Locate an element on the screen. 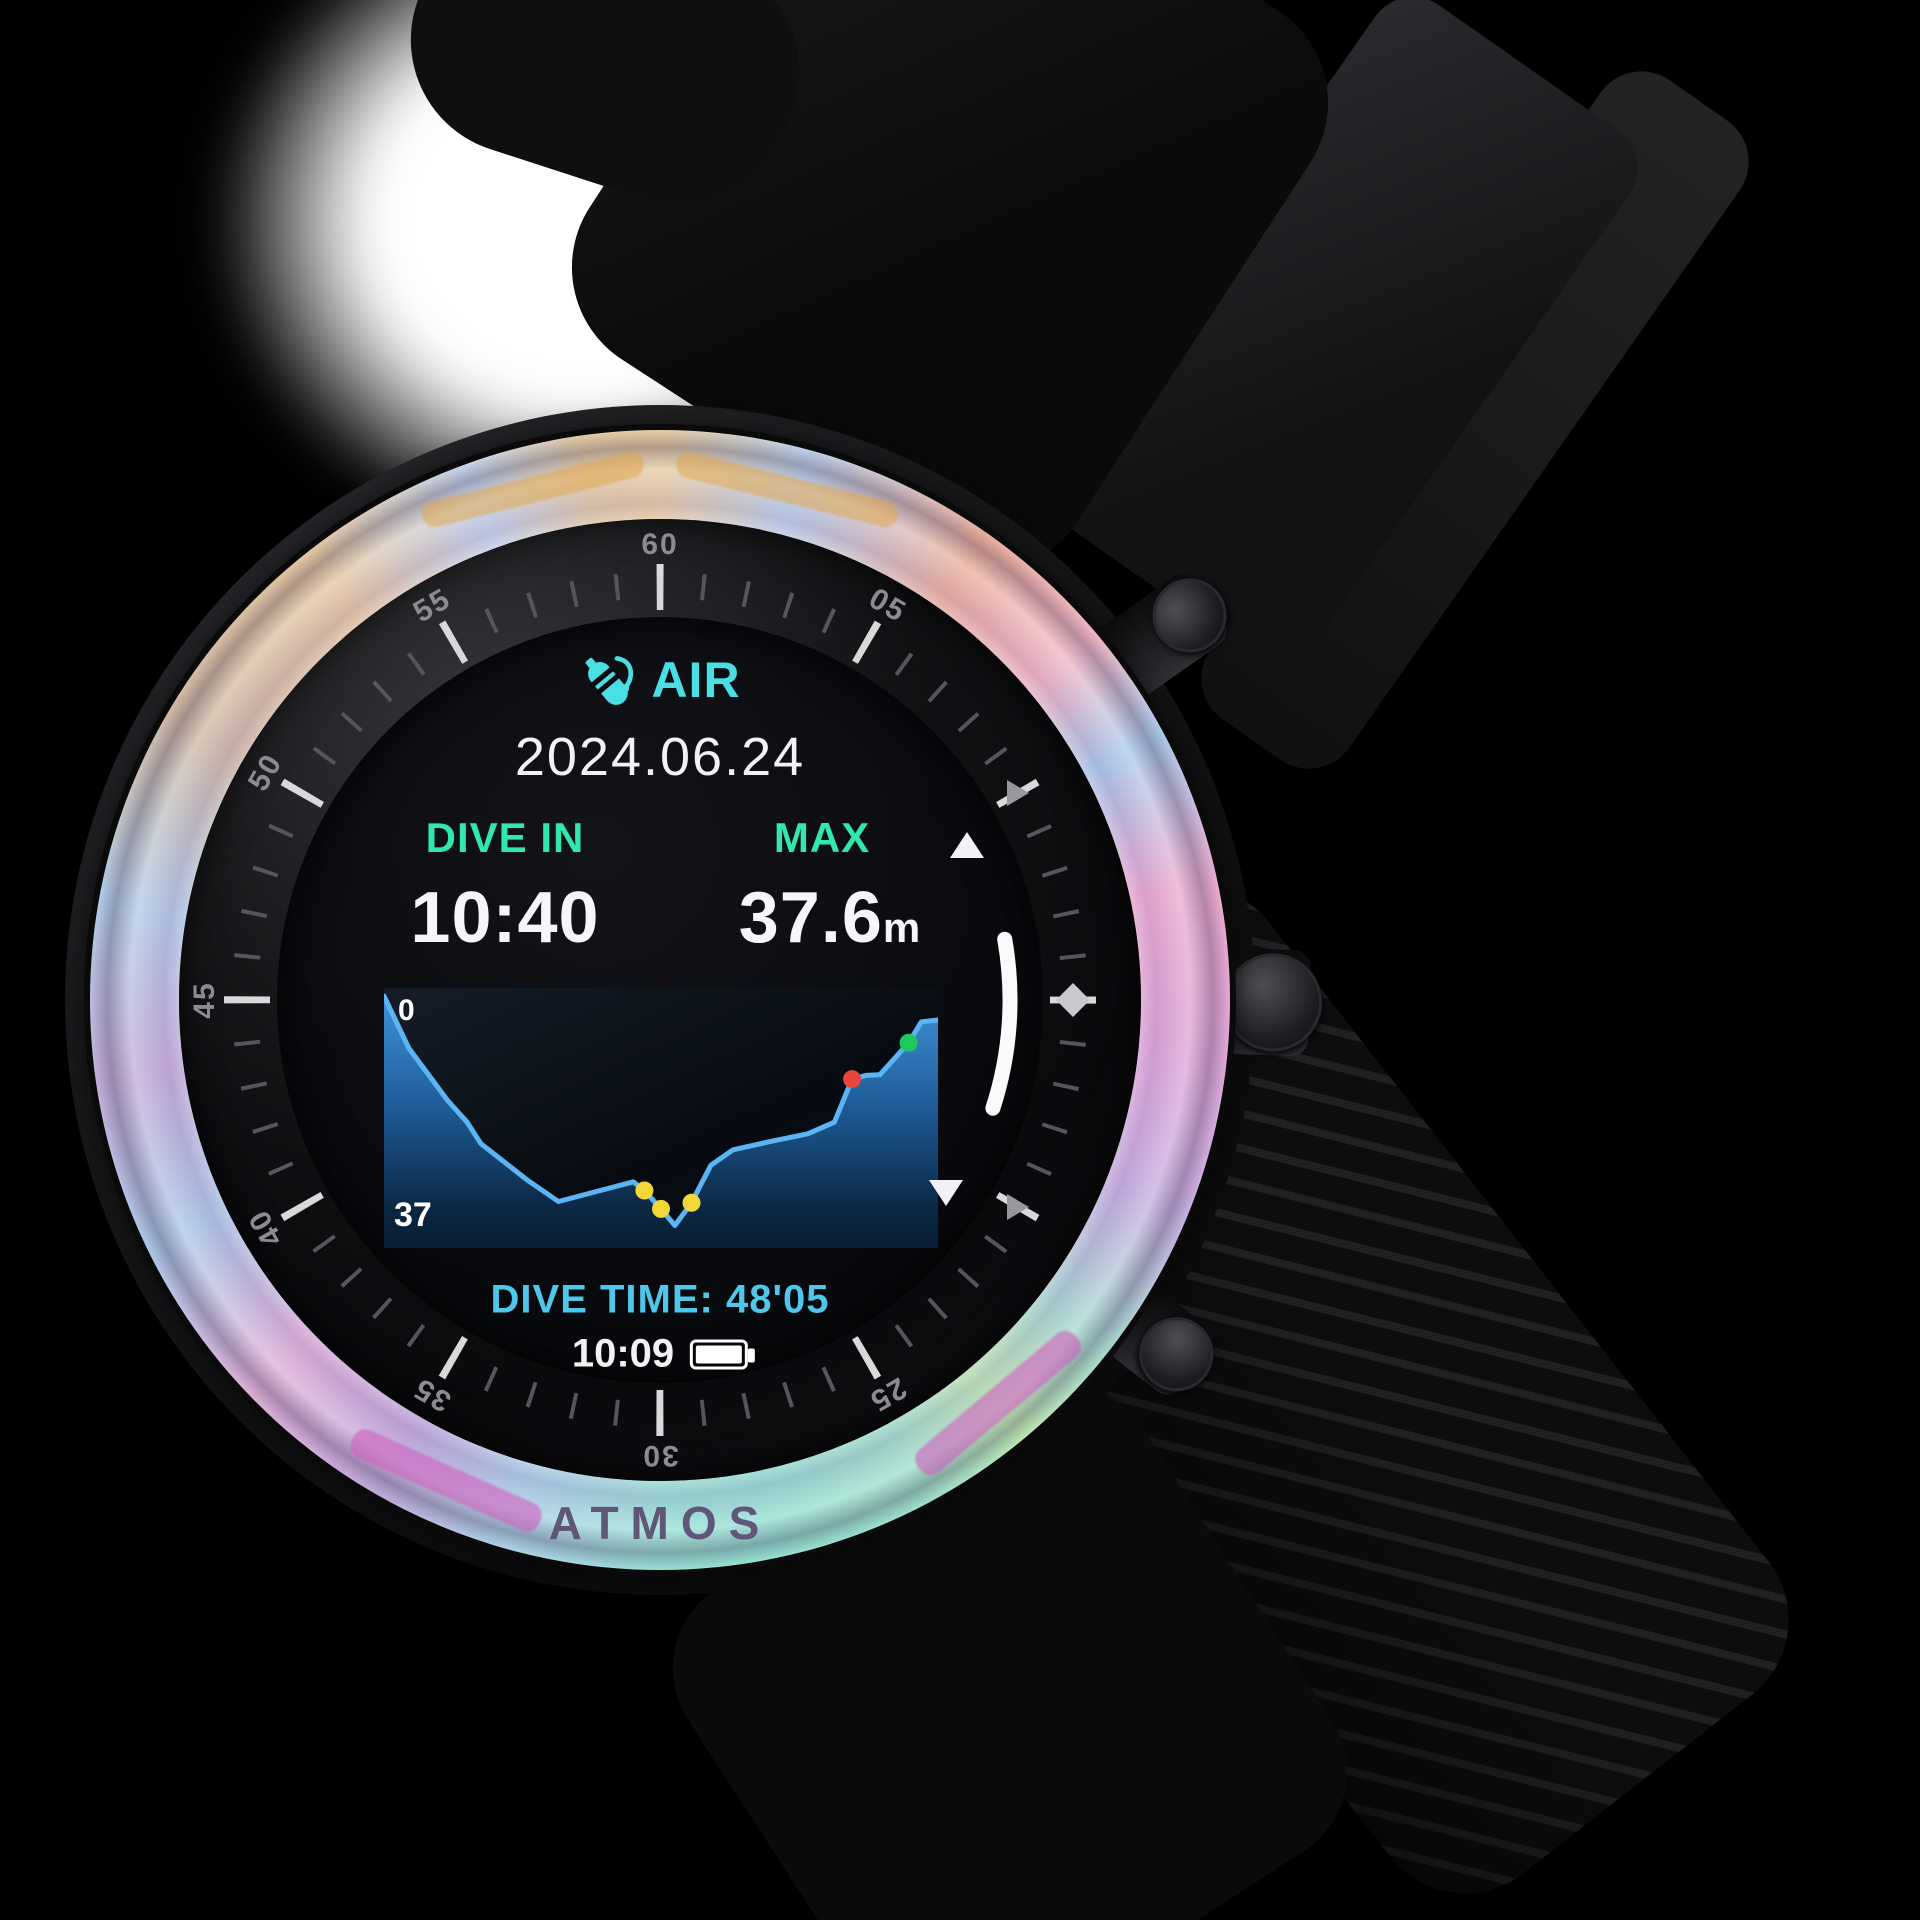 Image resolution: width=1920 pixels, height=1920 pixels. chart-depth-0-label: 0 is located at coordinates (406, 1010).